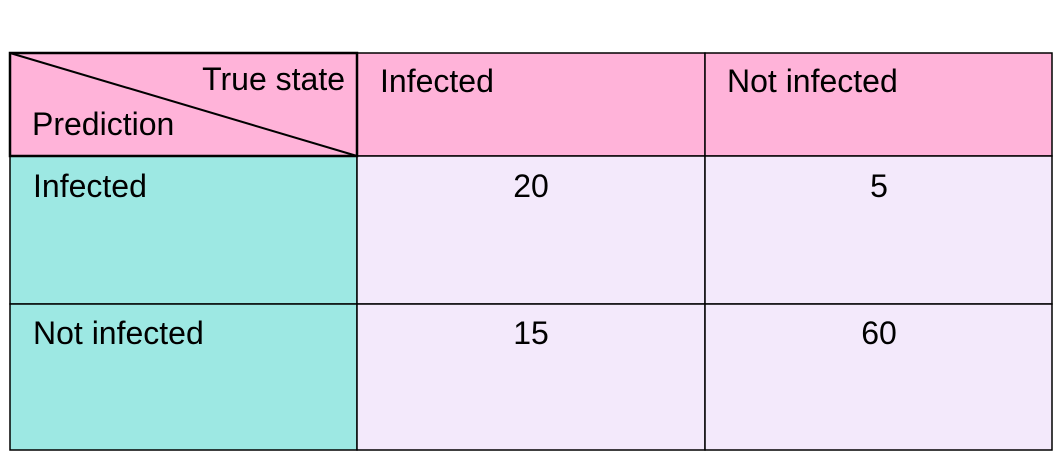  I want to click on column-header: Infected, so click(437, 81).